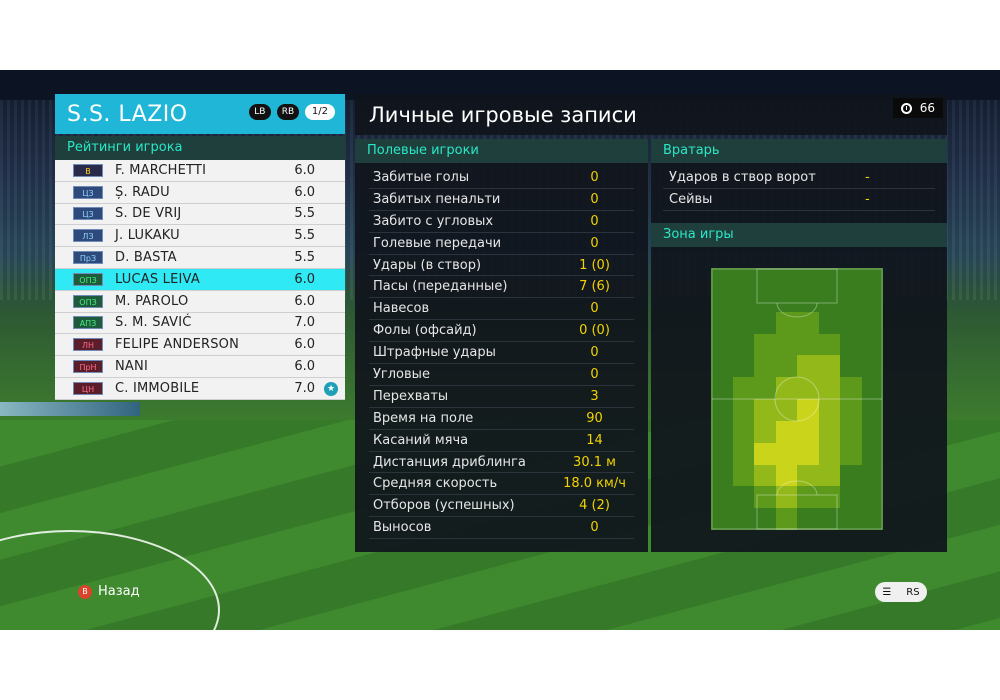 The image size is (1000, 700). Describe the element at coordinates (501, 331) in the screenshot. I see `stat-row: Фолы (офсайд) 0 (0)` at that location.